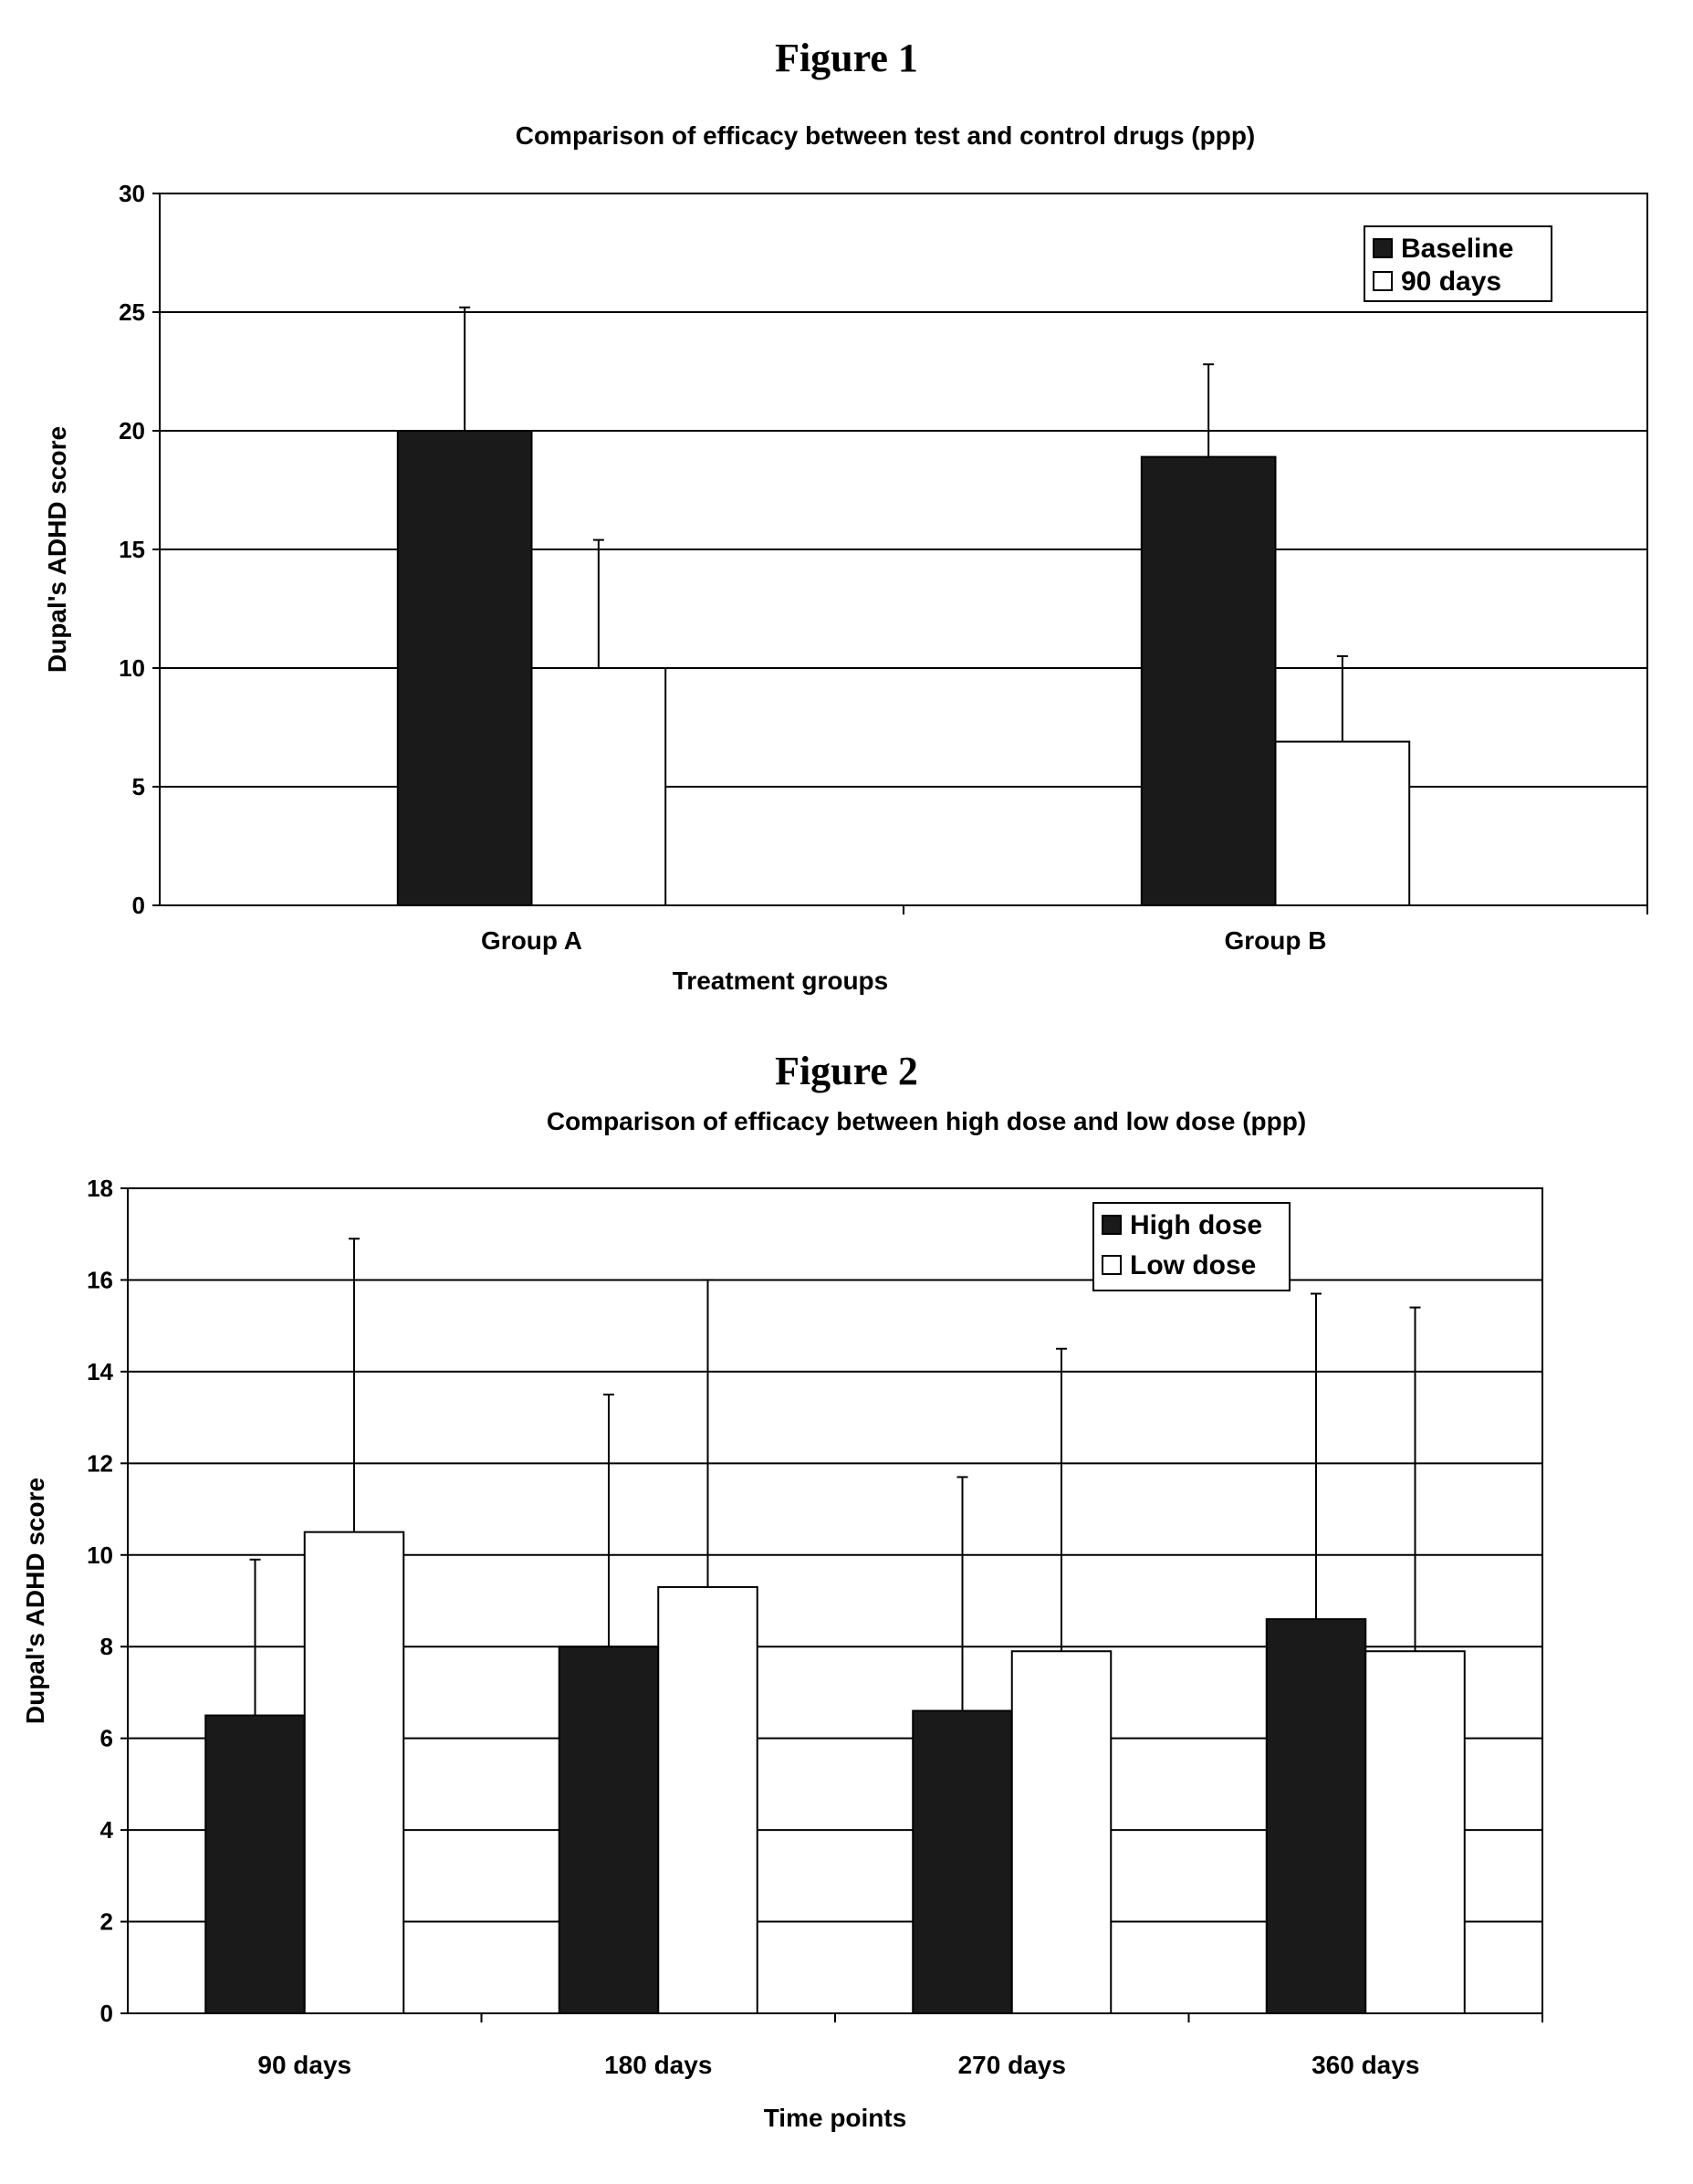 The width and height of the screenshot is (1693, 2184). What do you see at coordinates (100, 1371) in the screenshot?
I see `y-tick-label: 14` at bounding box center [100, 1371].